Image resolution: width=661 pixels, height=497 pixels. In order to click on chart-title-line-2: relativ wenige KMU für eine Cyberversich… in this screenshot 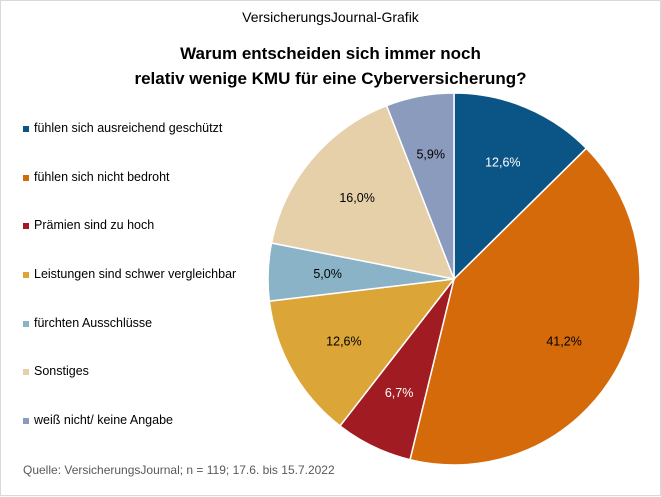, I will do `click(330, 78)`.